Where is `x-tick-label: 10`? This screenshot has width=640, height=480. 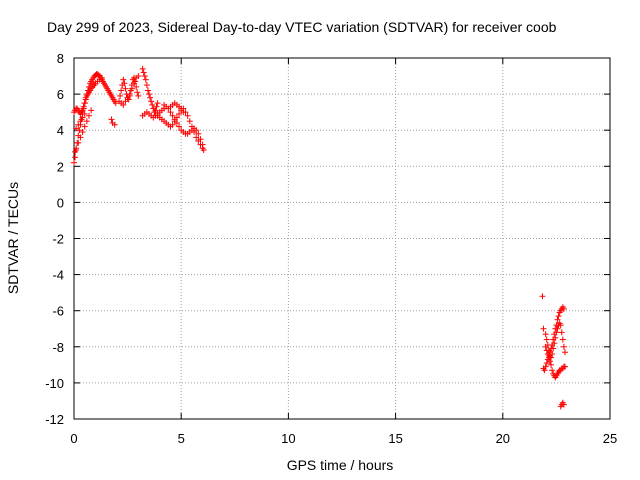 x-tick-label: 10 is located at coordinates (288, 438).